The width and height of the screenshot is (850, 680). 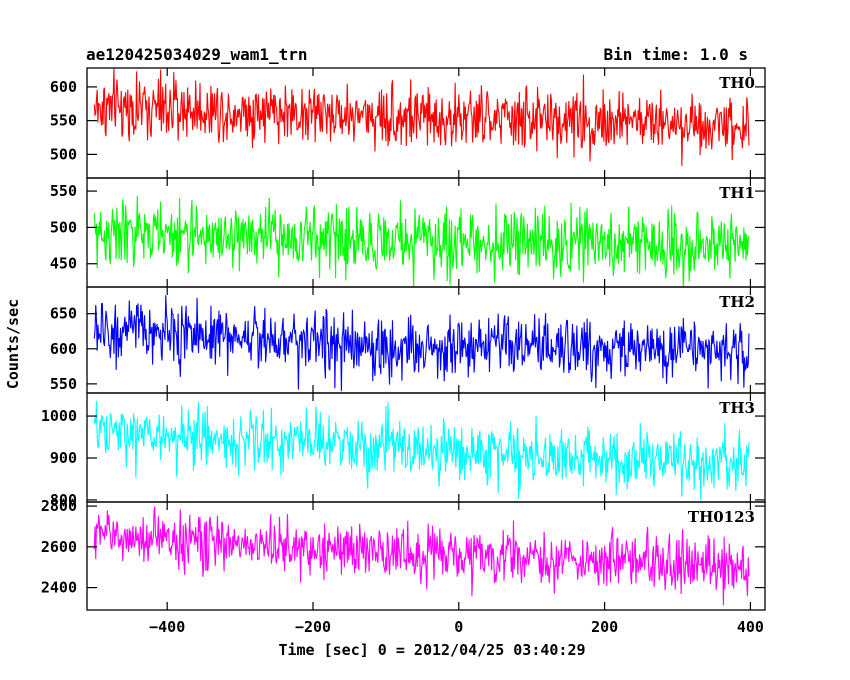 What do you see at coordinates (59, 588) in the screenshot?
I see `y-tick-label: 2400` at bounding box center [59, 588].